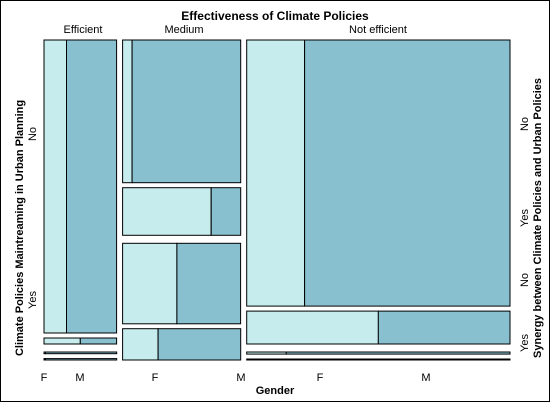 The width and height of the screenshot is (550, 402). I want to click on chart-title: Effectiveness of Climate Policies, so click(275, 16).